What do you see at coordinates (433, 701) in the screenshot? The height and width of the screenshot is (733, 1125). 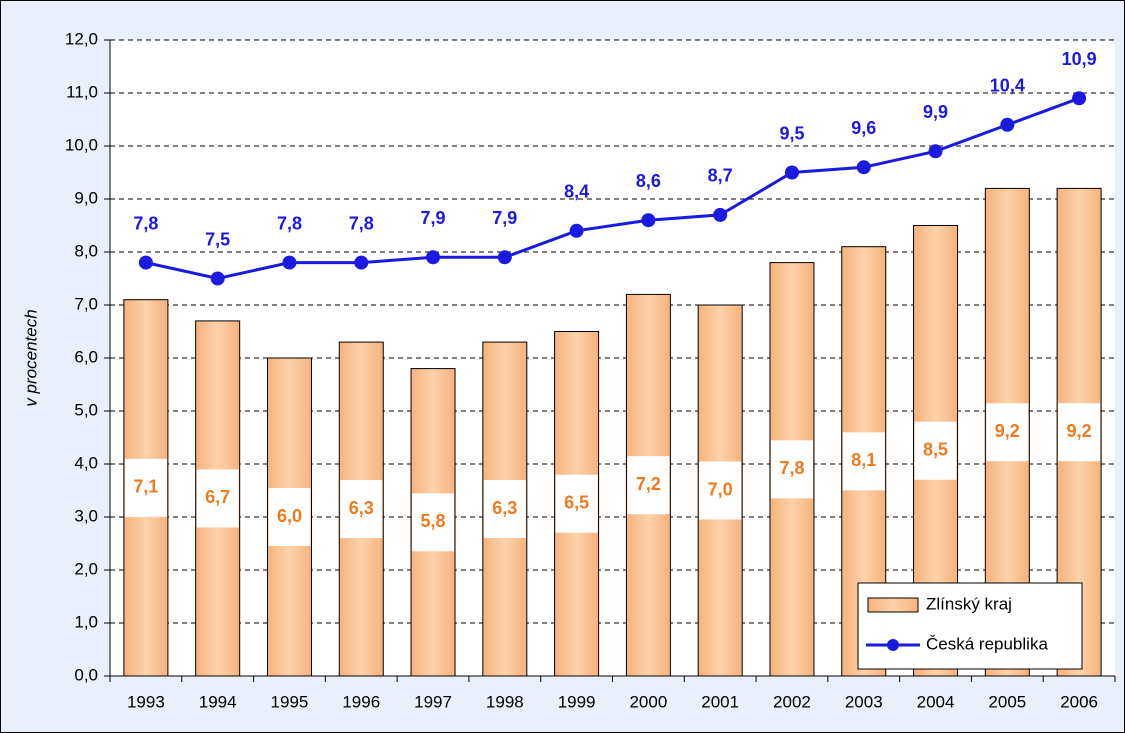 I see `x-tick-label: 1997` at bounding box center [433, 701].